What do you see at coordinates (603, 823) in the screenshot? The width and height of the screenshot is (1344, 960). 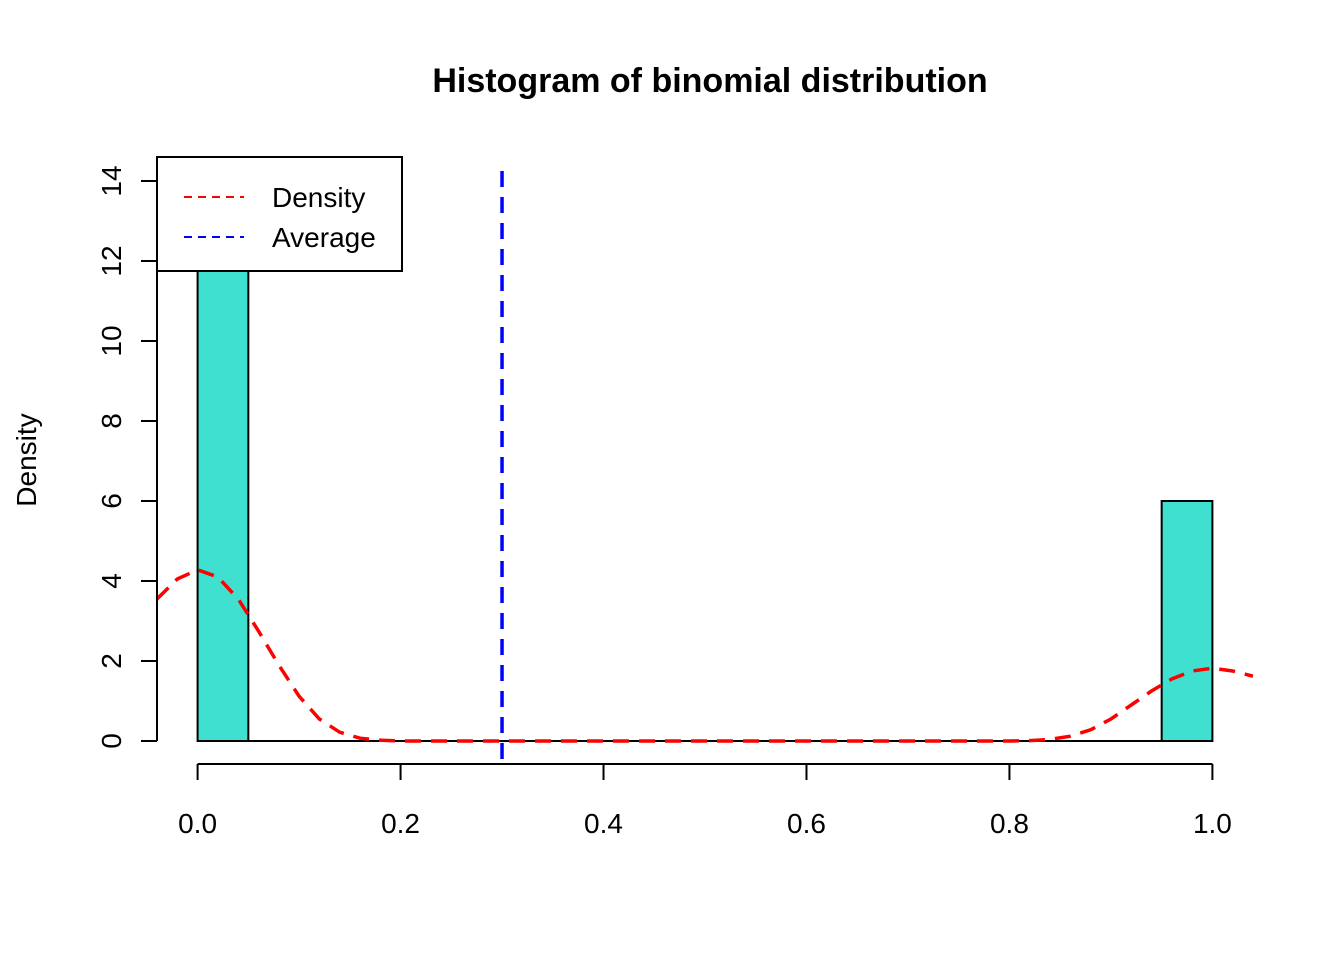 I see `x-tick-label-2: 0.4` at bounding box center [603, 823].